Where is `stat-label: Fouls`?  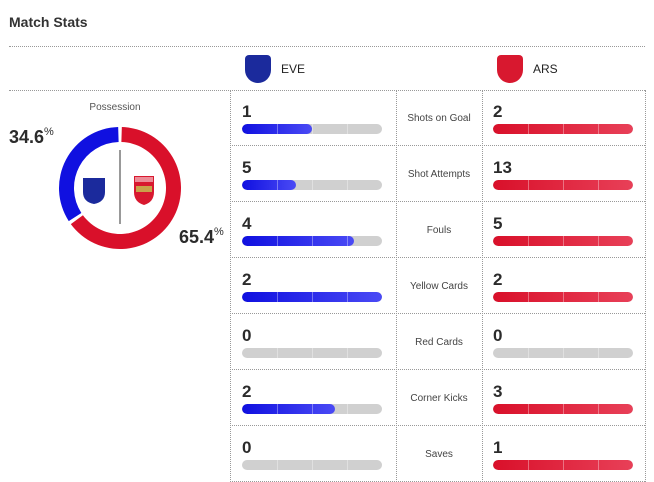
stat-label: Fouls is located at coordinates (439, 230).